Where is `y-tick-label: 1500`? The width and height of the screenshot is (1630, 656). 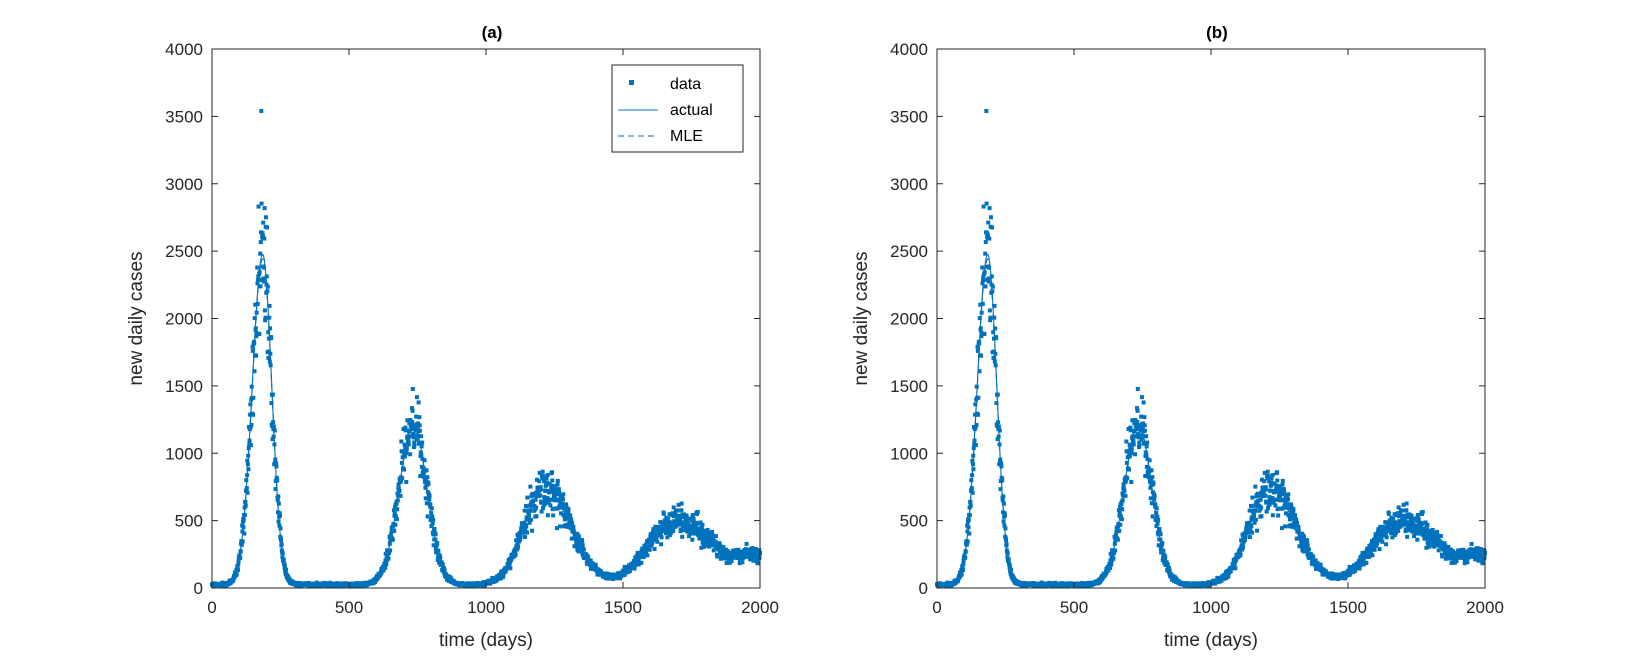 y-tick-label: 1500 is located at coordinates (909, 386).